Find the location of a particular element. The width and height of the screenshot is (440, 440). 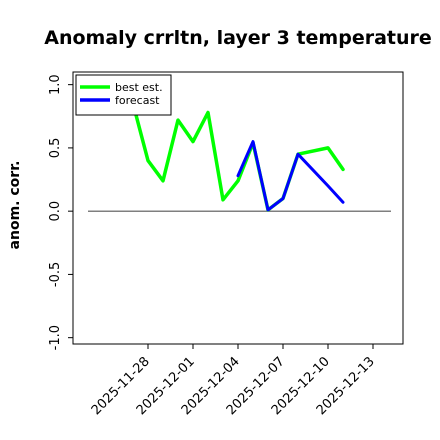

y-tick-label: 1.0 is located at coordinates (55, 84).